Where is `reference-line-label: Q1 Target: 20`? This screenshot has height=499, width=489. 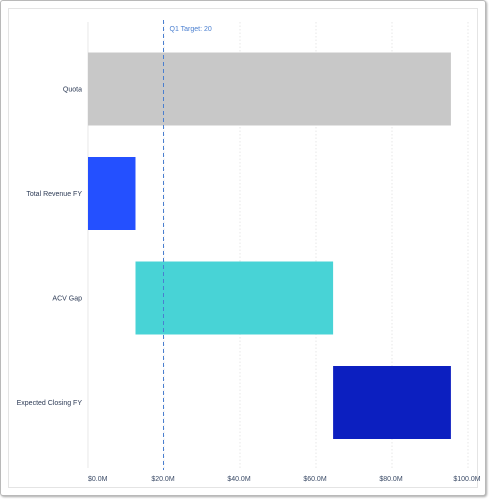 reference-line-label: Q1 Target: 20 is located at coordinates (191, 29).